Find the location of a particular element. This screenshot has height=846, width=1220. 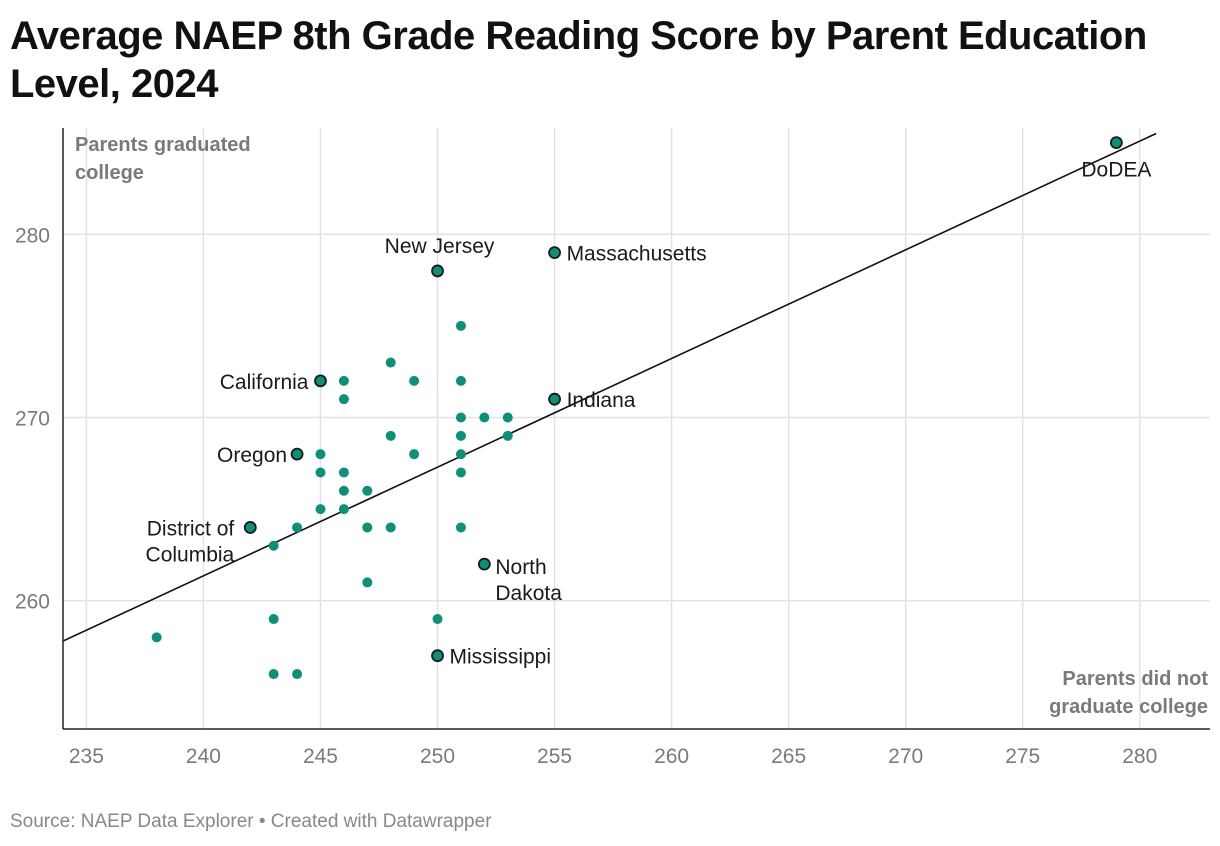

point-label: Indiana is located at coordinates (601, 400).